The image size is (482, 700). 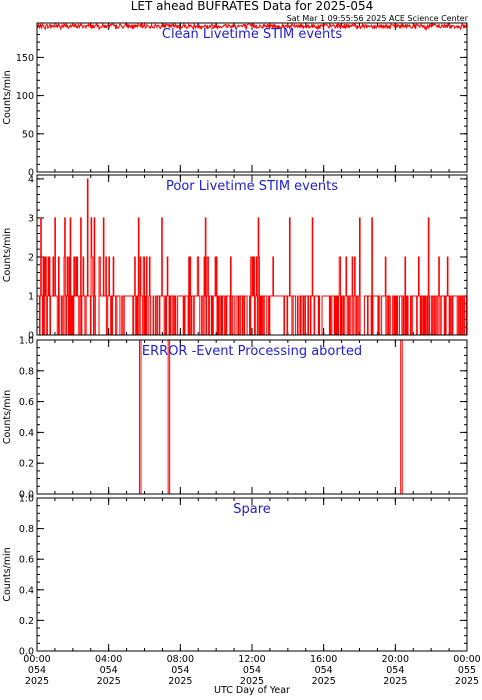 I want to click on chart-title: LET ahead BUFRATES Data for 2025-054, so click(x=252, y=6).